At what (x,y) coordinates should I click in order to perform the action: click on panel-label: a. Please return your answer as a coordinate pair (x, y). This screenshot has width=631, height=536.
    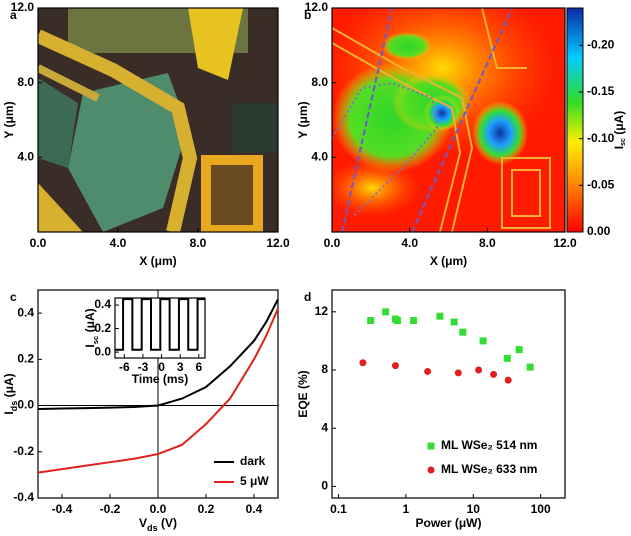
    Looking at the image, I should click on (13, 15).